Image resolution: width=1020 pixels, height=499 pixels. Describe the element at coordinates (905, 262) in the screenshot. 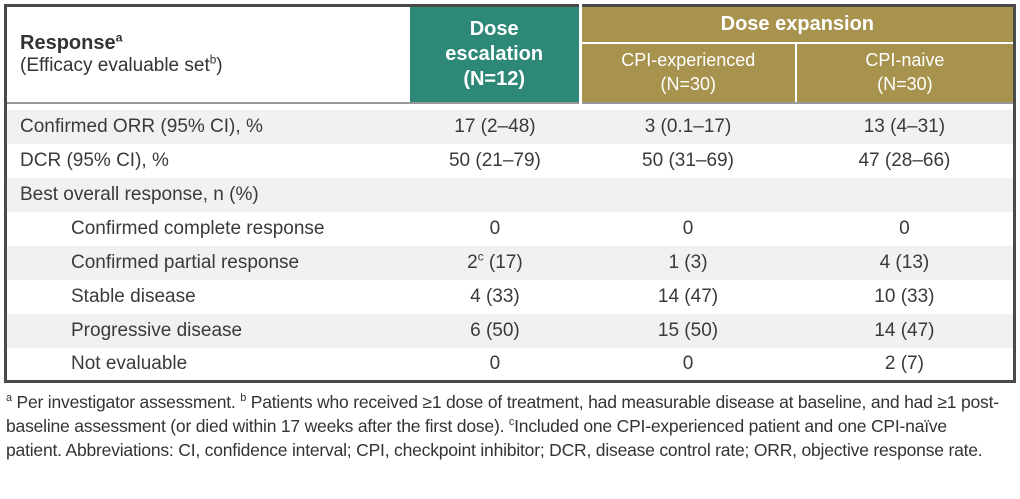

I see `cell-cpi-naive: 4 (13)` at that location.